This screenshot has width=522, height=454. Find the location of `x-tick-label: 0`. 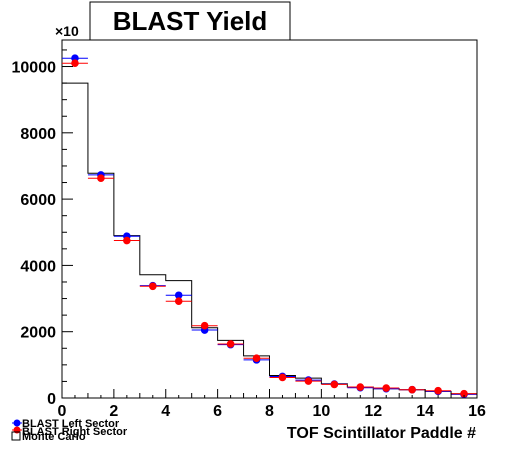

x-tick-label: 0 is located at coordinates (62, 411).